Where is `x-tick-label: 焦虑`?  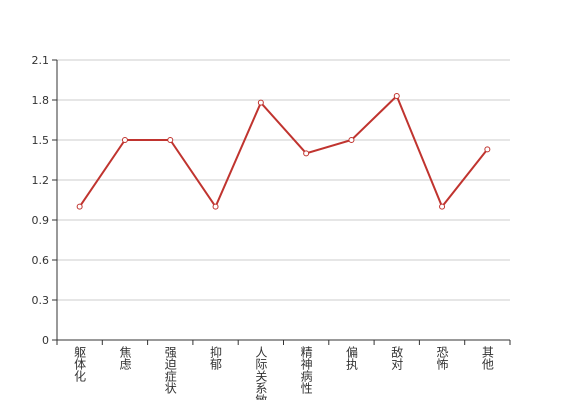 x-tick-label: 焦虑 is located at coordinates (125, 358).